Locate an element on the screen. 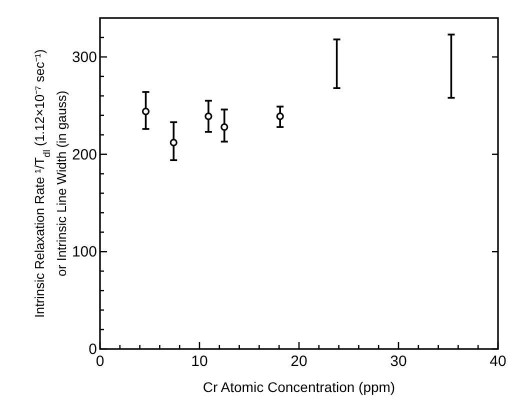 The width and height of the screenshot is (510, 402). y-tick-label: 300 is located at coordinates (84, 57).